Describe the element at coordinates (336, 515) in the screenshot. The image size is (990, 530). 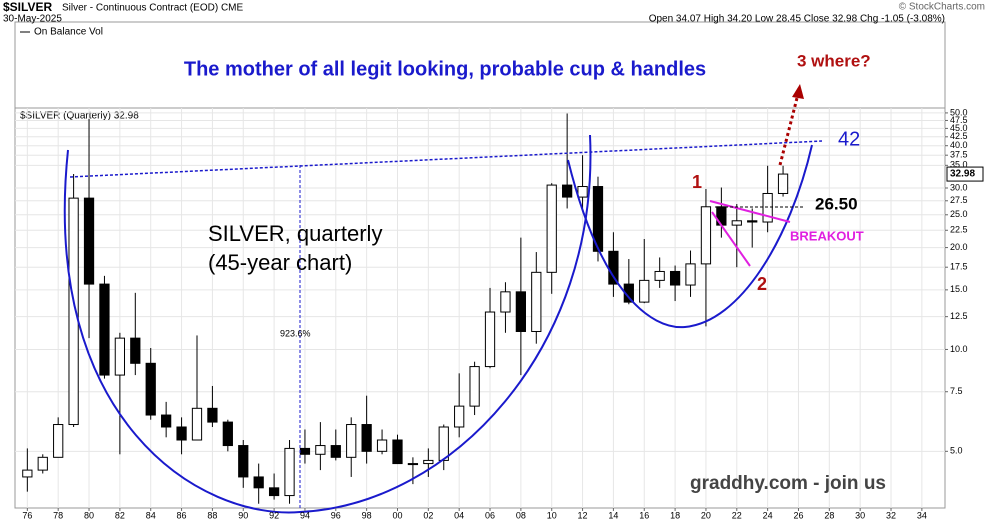
I see `x-tick-label: 96` at that location.